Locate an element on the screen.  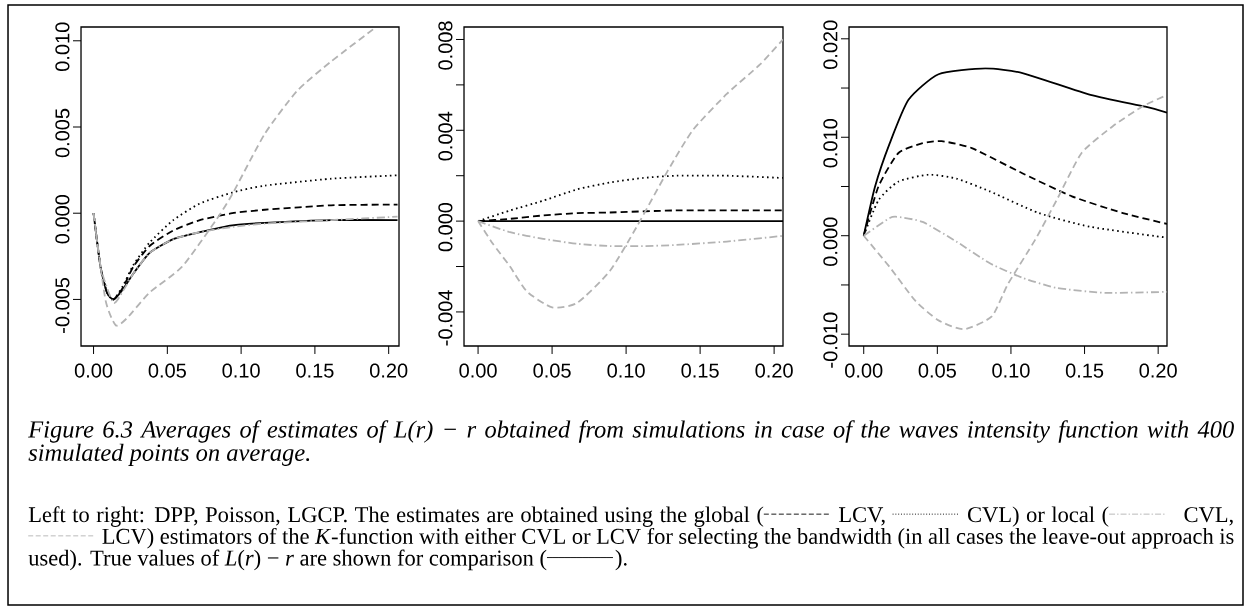
y-tick-label: 0.020 is located at coordinates (830, 45).